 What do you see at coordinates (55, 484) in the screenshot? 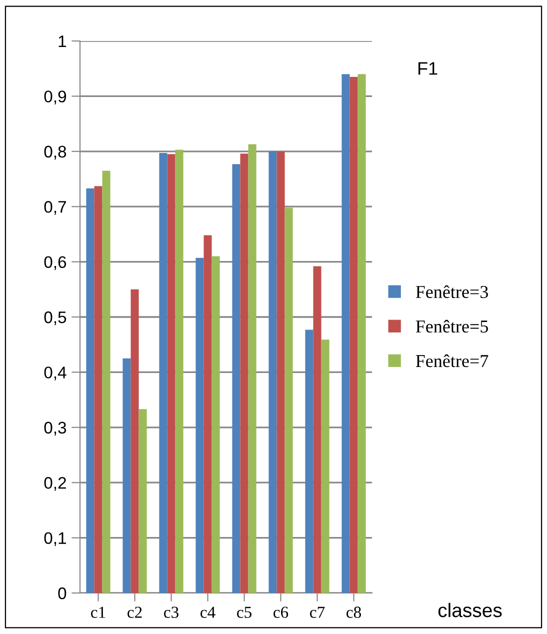
I see `y-tick-label: 0,2` at bounding box center [55, 484].